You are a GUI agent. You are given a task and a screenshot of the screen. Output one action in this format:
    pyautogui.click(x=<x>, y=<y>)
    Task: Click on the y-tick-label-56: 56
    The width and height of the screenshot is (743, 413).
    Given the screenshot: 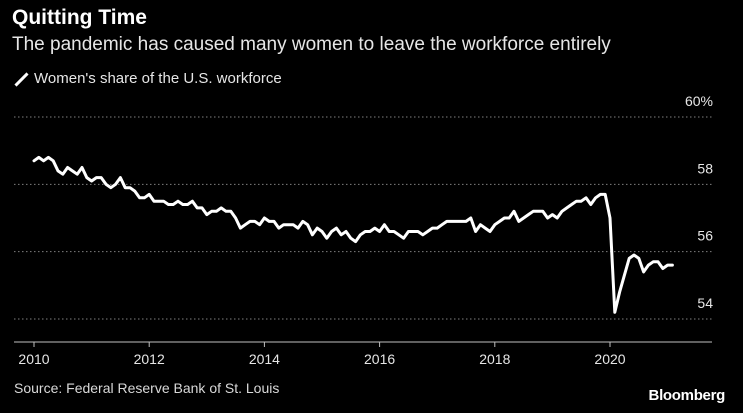 What is the action you would take?
    pyautogui.click(x=705, y=236)
    